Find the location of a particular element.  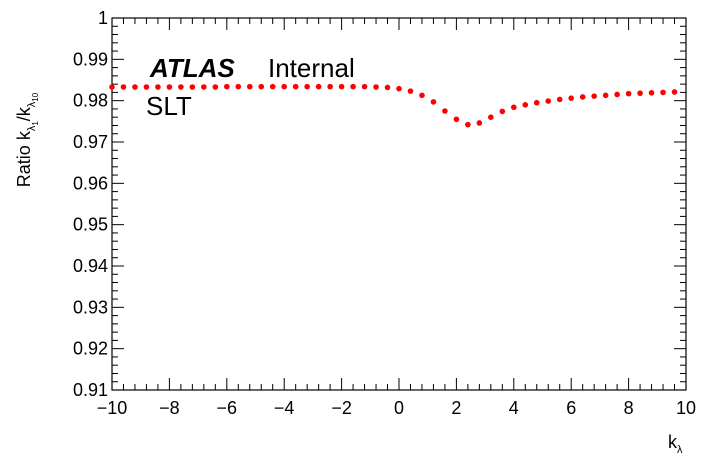

x-tick-label: 10 is located at coordinates (686, 408).